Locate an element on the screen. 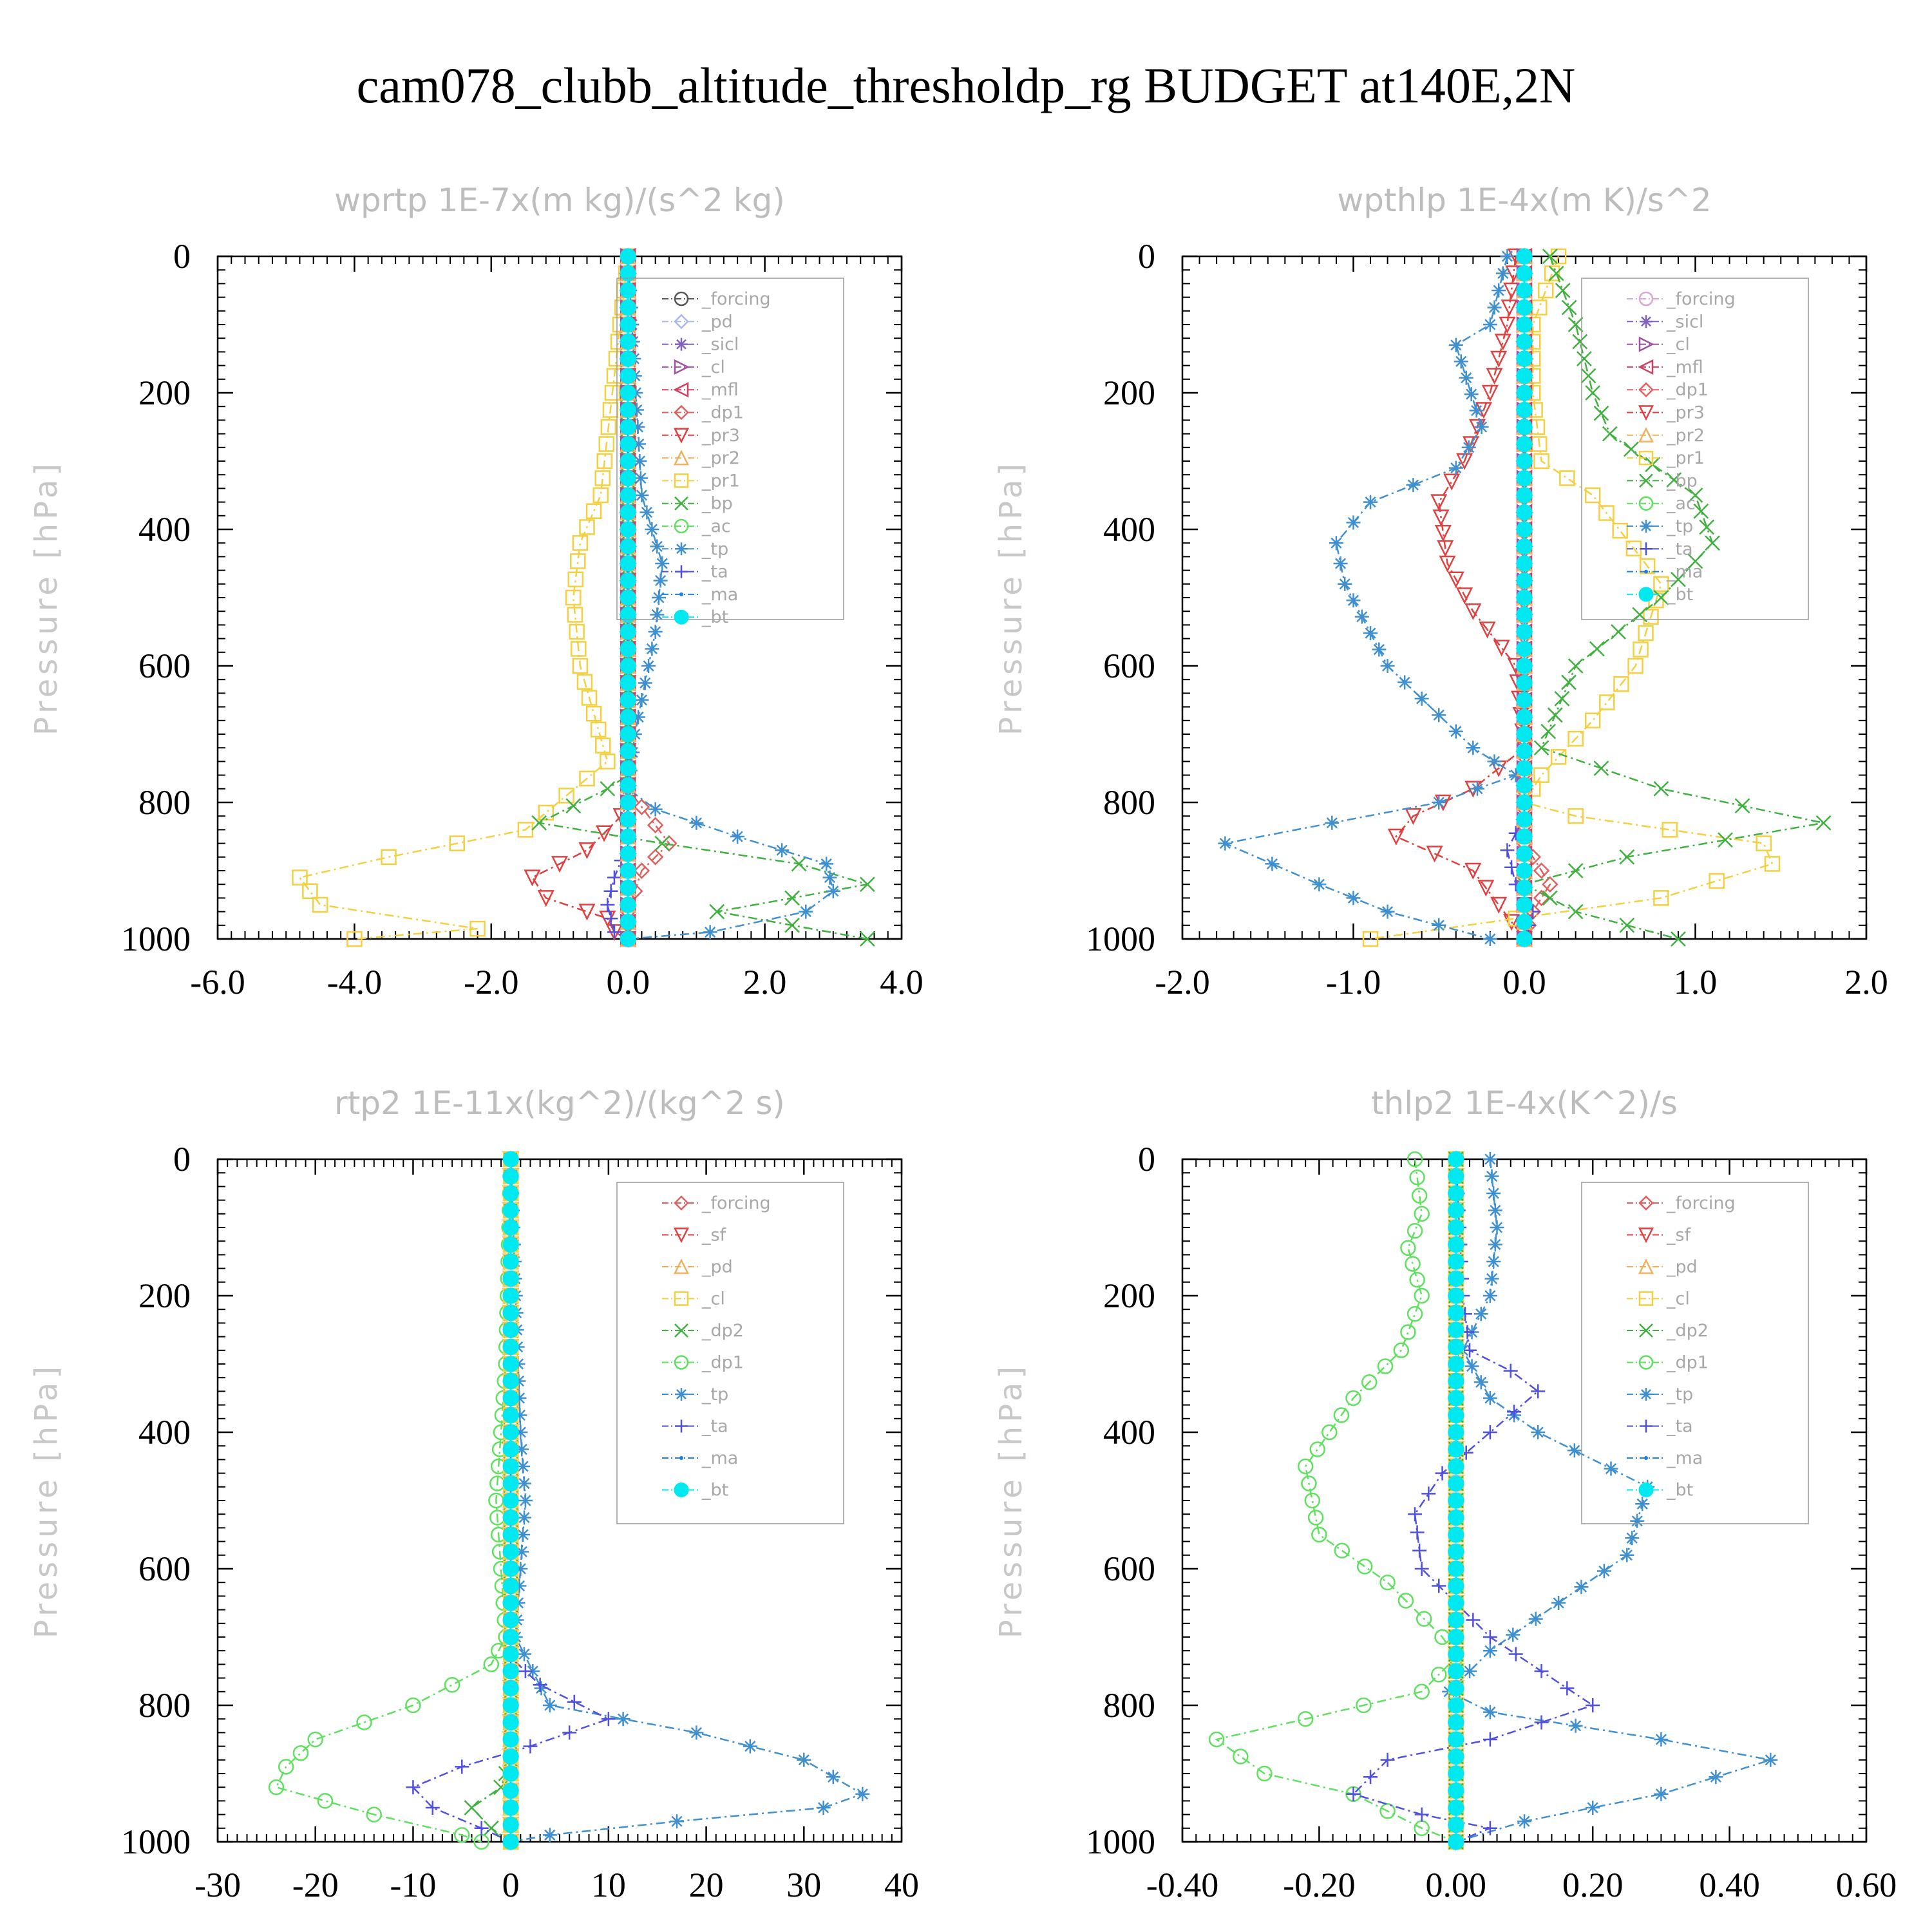 Image resolution: width=1932 pixels, height=1932 pixels. legend-label: _pr1 is located at coordinates (1686, 458).